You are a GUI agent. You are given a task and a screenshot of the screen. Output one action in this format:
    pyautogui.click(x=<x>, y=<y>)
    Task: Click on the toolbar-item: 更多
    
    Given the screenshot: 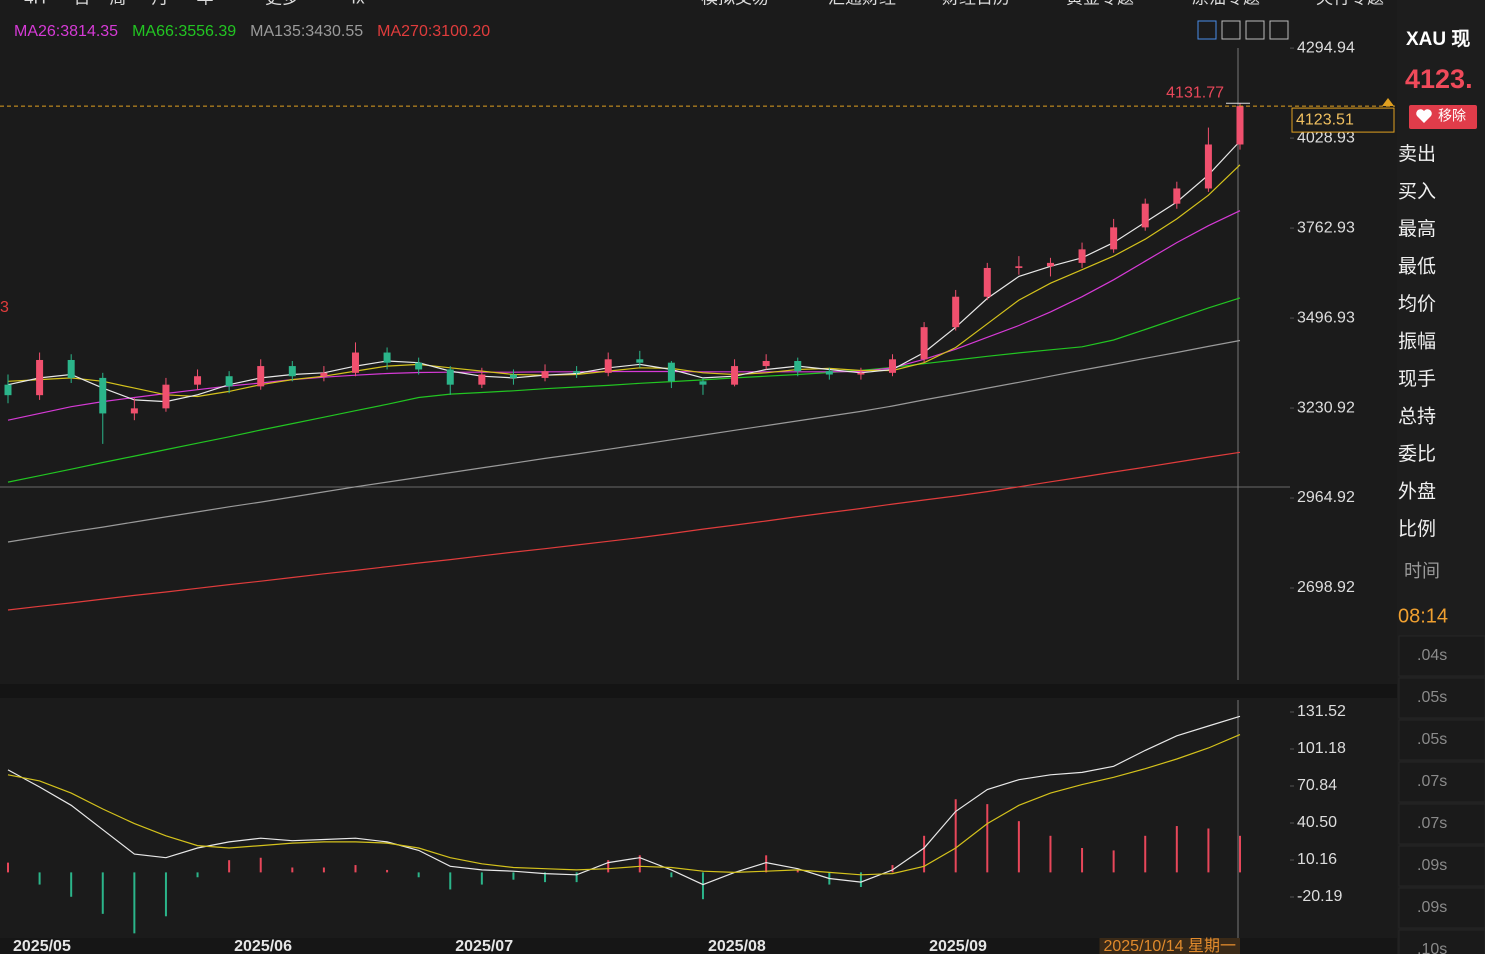 What is the action you would take?
    pyautogui.click(x=282, y=3)
    